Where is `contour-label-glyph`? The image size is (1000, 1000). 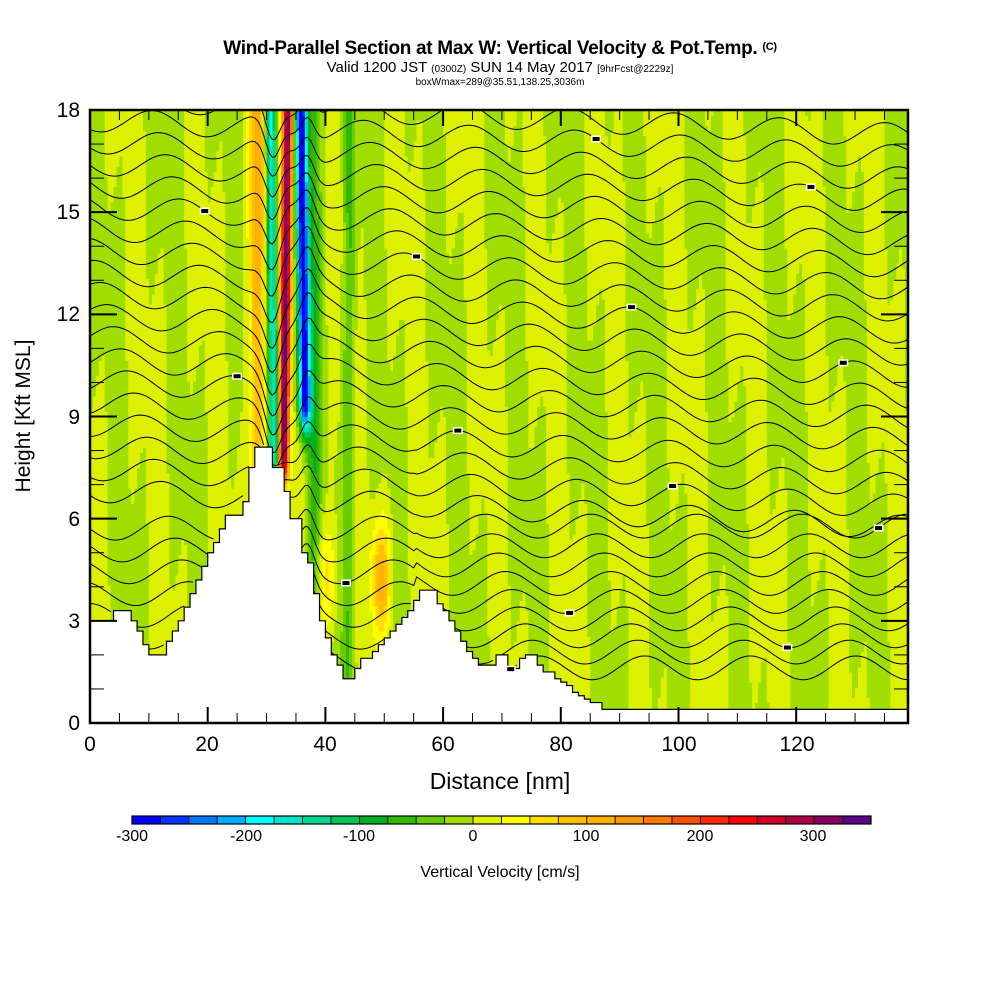 contour-label-glyph is located at coordinates (843, 362).